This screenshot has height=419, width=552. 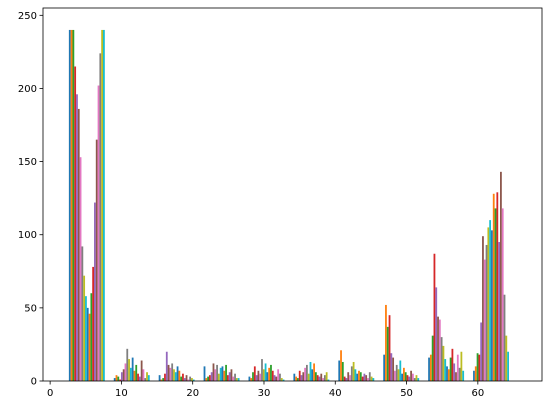 What do you see at coordinates (50, 393) in the screenshot?
I see `x-tick-label: 0` at bounding box center [50, 393].